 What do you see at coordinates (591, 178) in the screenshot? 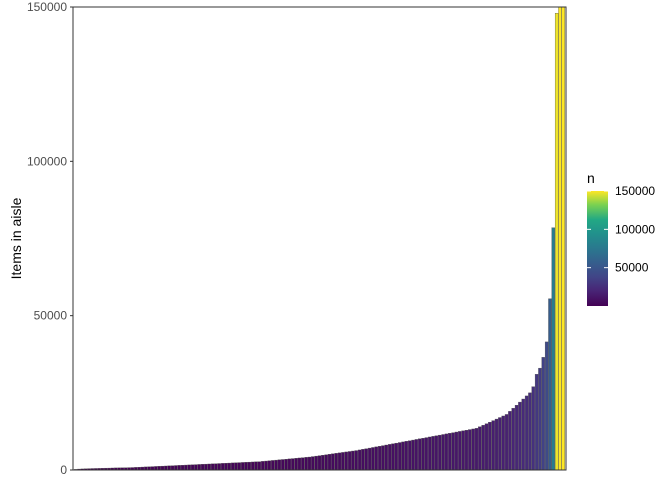
I see `legend-title: n` at bounding box center [591, 178].